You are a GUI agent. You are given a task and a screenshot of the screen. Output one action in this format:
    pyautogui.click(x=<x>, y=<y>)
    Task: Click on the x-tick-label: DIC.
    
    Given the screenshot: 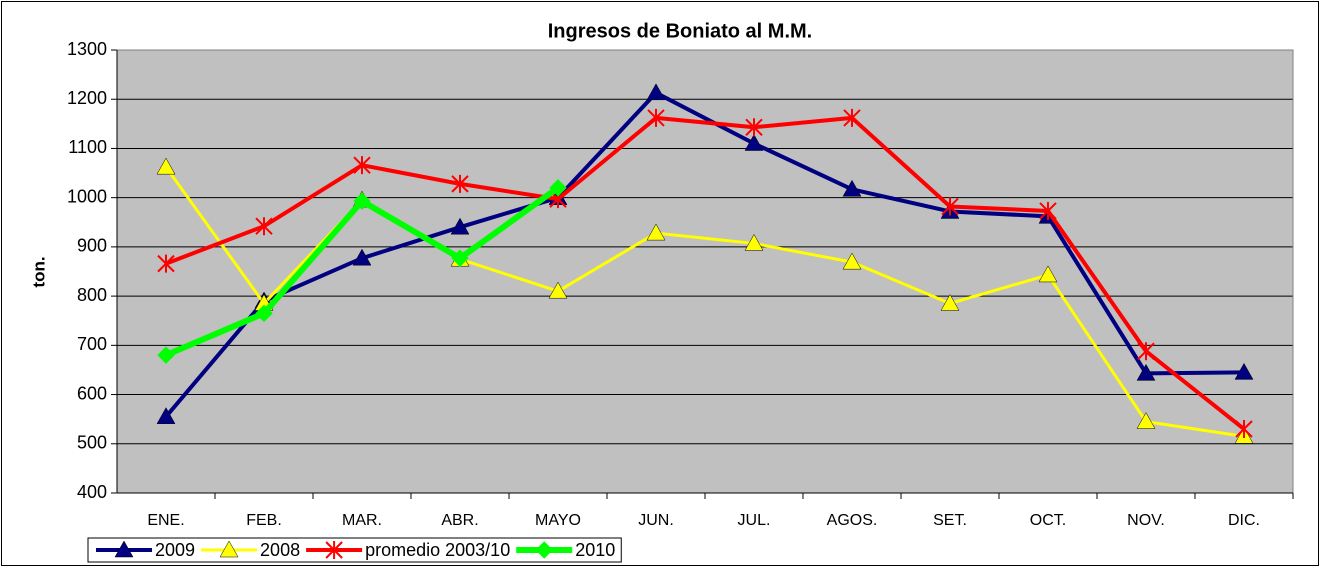 What is the action you would take?
    pyautogui.click(x=1244, y=520)
    